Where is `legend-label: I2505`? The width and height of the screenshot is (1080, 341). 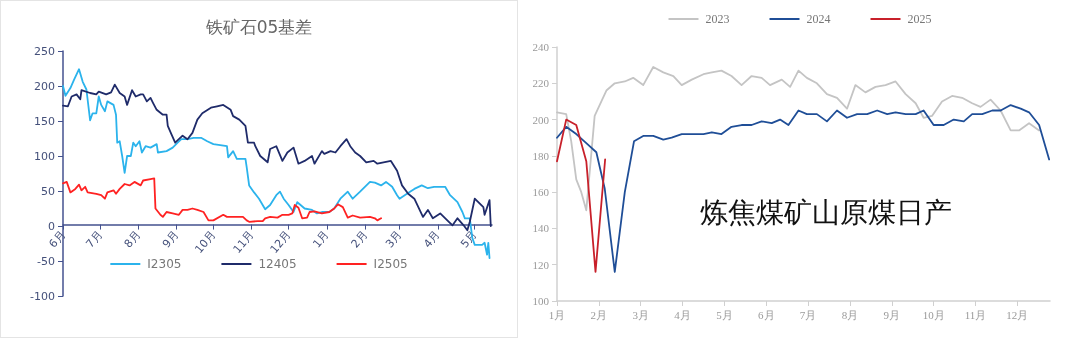 legend-label: I2505 is located at coordinates (390, 264).